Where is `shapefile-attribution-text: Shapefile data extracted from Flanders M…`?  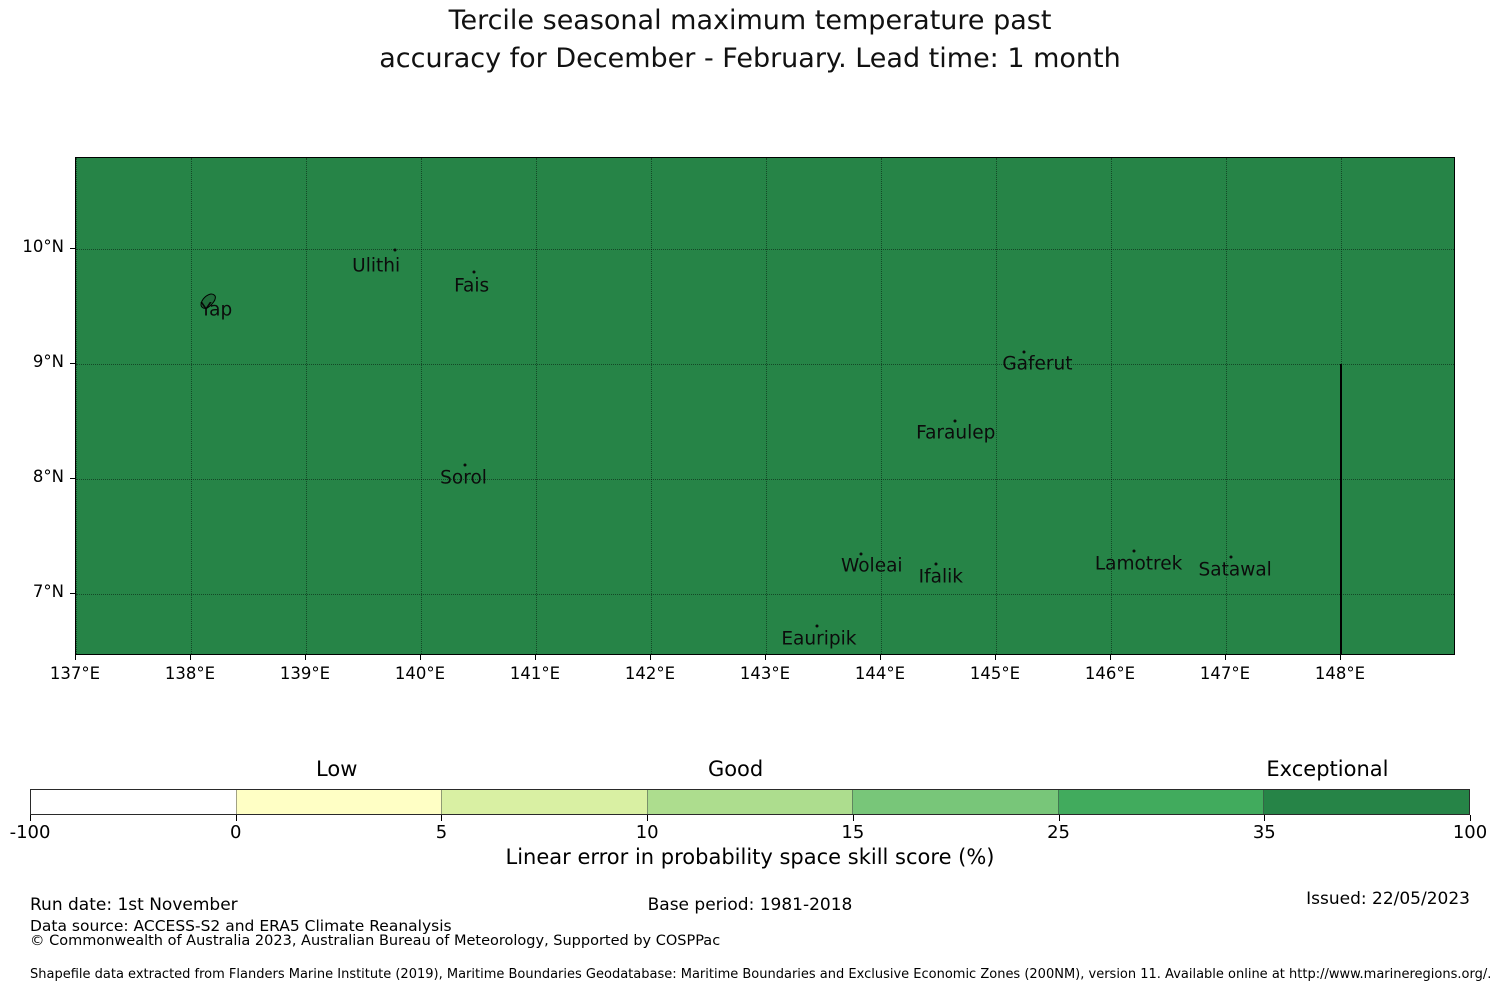
shapefile-attribution-text: Shapefile data extracted from Flanders M… is located at coordinates (761, 974).